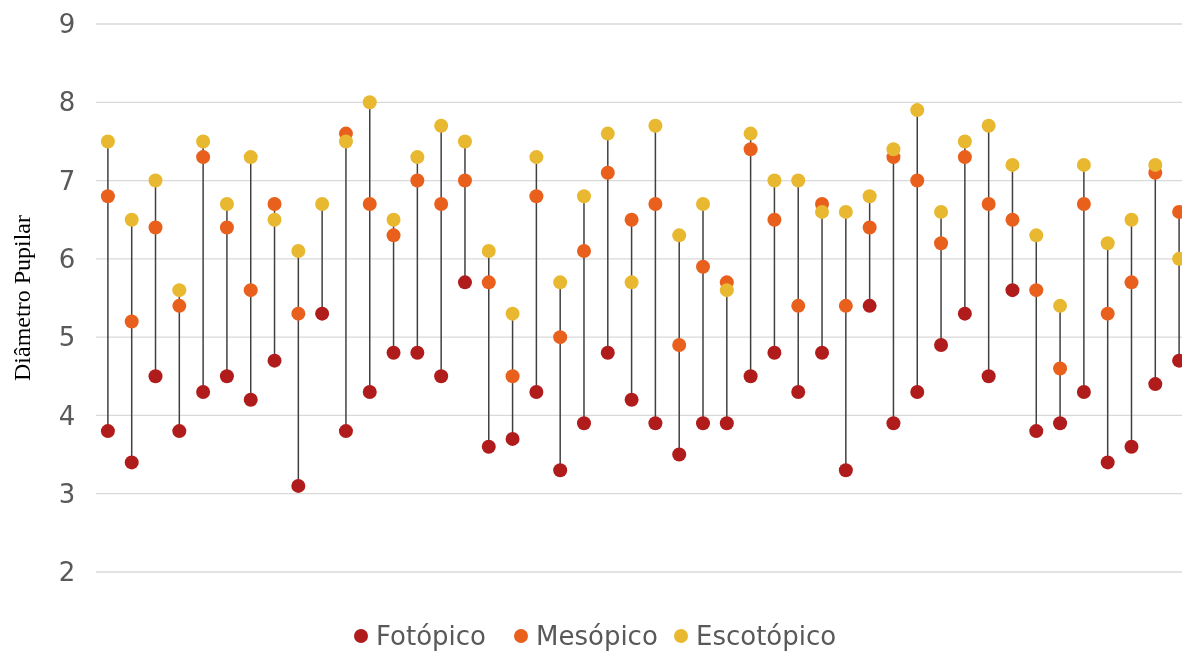 The width and height of the screenshot is (1182, 654). Describe the element at coordinates (67, 258) in the screenshot. I see `y-tick-label: 6` at that location.